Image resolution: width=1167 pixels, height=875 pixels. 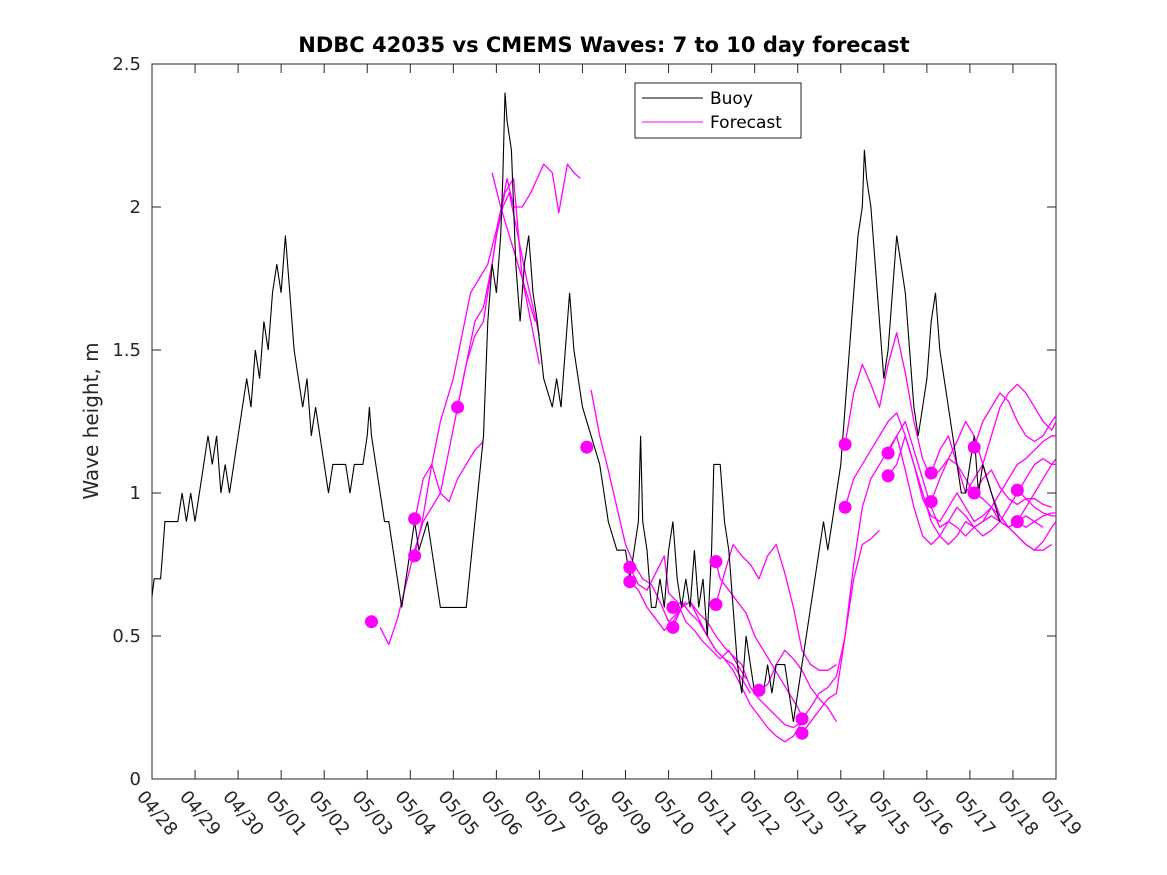 What do you see at coordinates (746, 123) in the screenshot?
I see `legend-forecast-label: Forecast` at bounding box center [746, 123].